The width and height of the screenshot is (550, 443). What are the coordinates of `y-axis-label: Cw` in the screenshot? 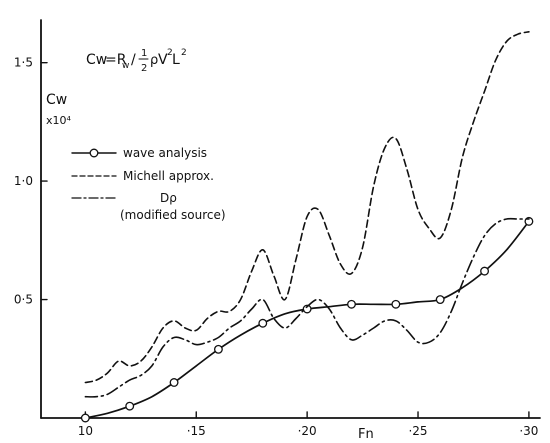 It's located at (56, 100).